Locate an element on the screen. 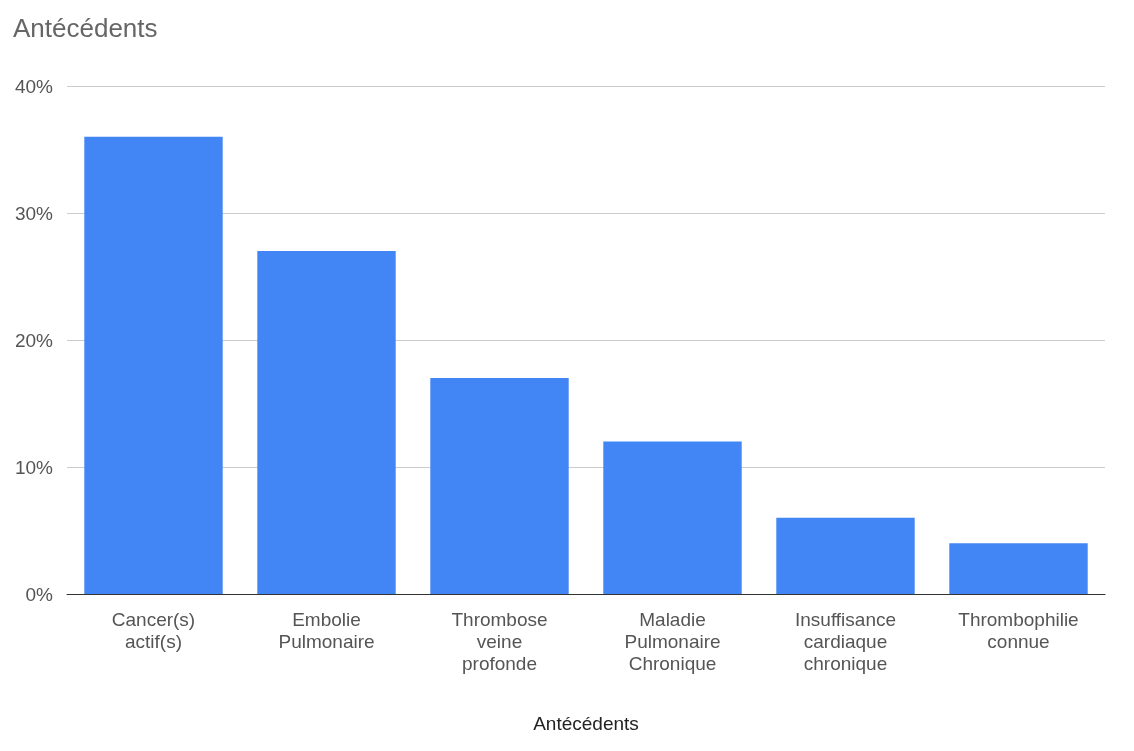  y-tick-label: 40% is located at coordinates (34, 86).